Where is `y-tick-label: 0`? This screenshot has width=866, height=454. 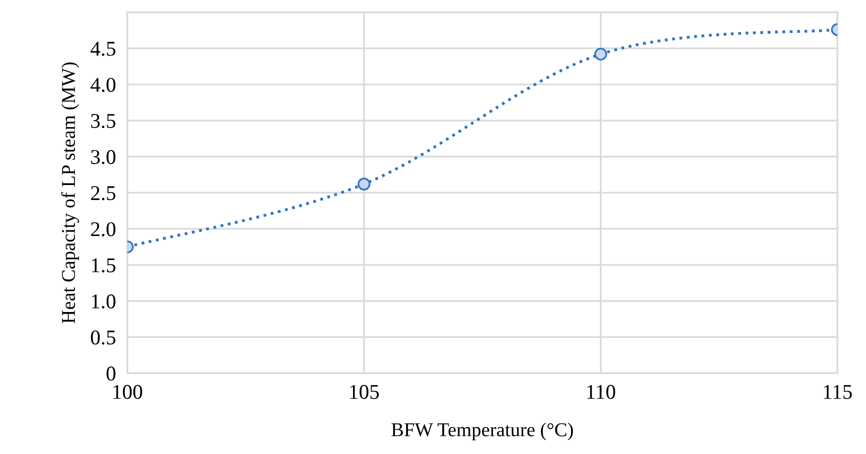 y-tick-label: 0 is located at coordinates (111, 373).